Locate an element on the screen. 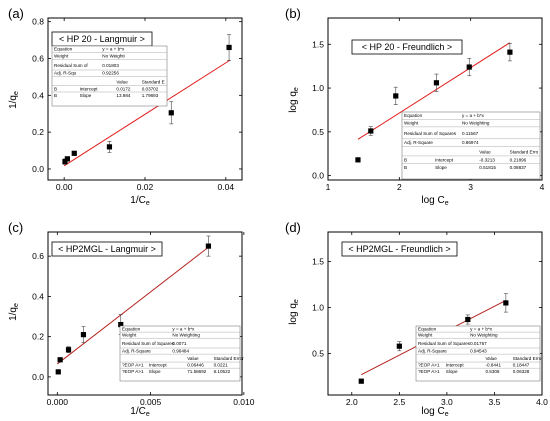 Image resolution: width=550 pixels, height=421 pixels. stats-coef-value: 0.0172 is located at coordinates (123, 88).